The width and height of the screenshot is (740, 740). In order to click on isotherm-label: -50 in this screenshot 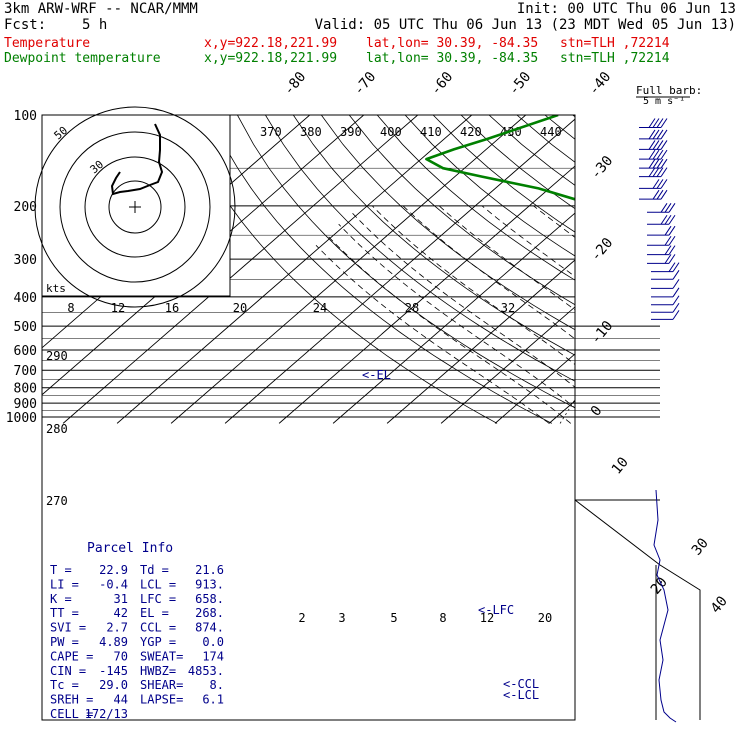, I will do `click(520, 84)`.